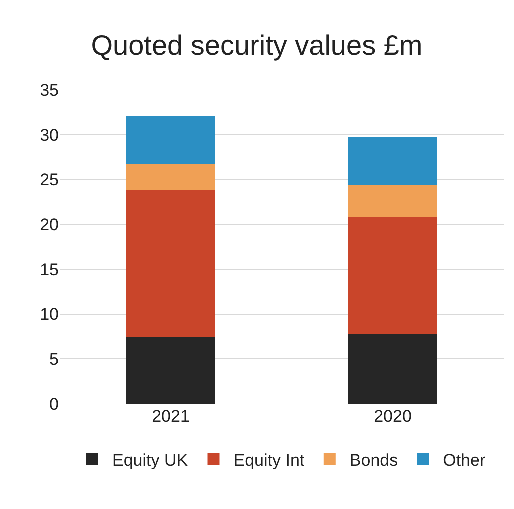 The height and width of the screenshot is (509, 514). Describe the element at coordinates (269, 460) in the screenshot. I see `legend-label: Equity Int` at that location.